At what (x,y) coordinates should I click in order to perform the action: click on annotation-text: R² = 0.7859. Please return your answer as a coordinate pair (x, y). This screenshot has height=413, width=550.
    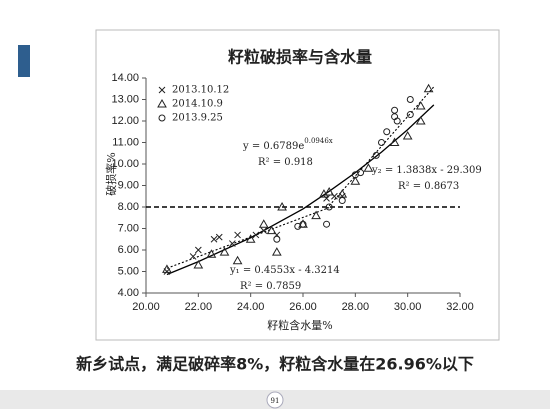
    Looking at the image, I should click on (270, 286).